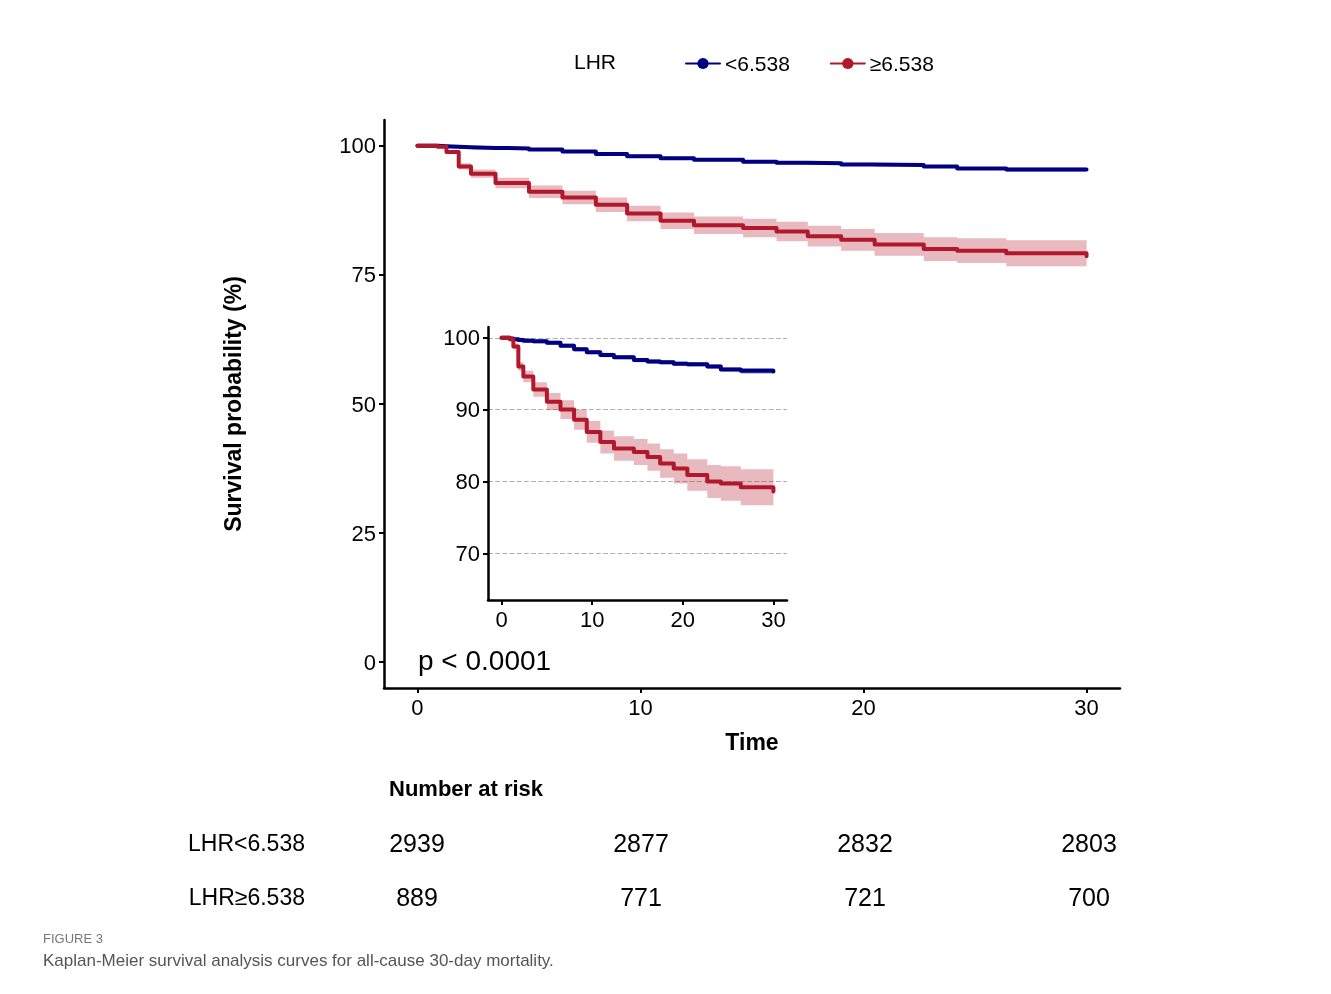 This screenshot has width=1331, height=994. What do you see at coordinates (369, 662) in the screenshot?
I see `y-tick-label: 0` at bounding box center [369, 662].